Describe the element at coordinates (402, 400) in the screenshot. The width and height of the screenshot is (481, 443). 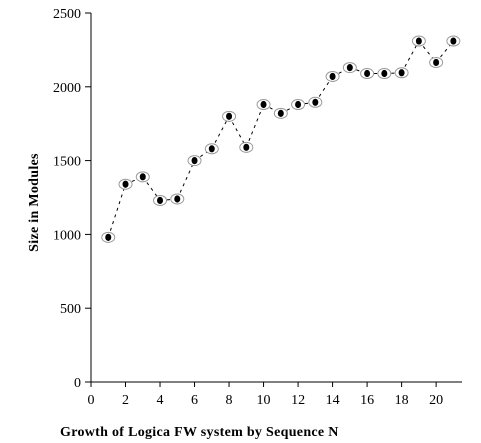
I see `x-tick-label: 18` at that location.